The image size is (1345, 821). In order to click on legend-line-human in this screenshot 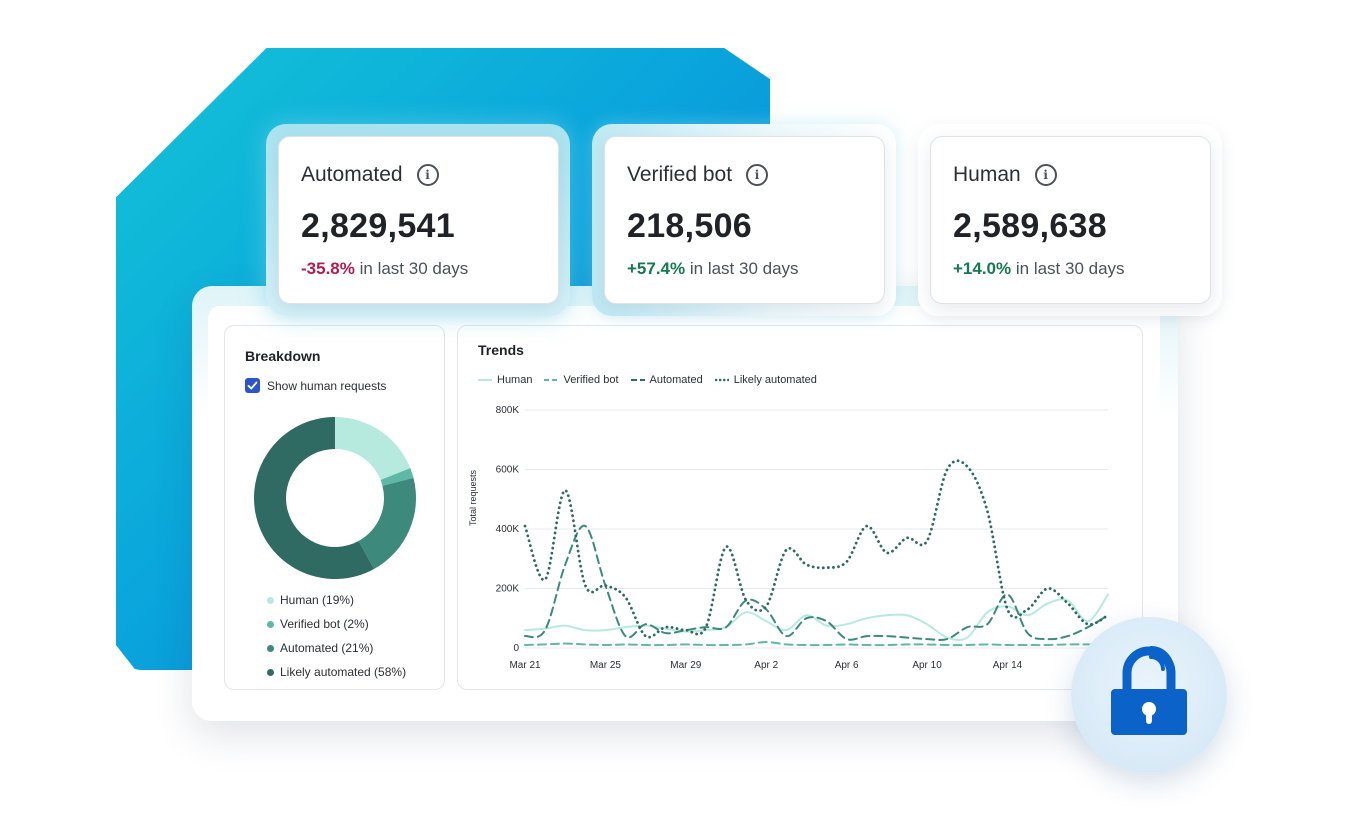, I will do `click(485, 380)`.